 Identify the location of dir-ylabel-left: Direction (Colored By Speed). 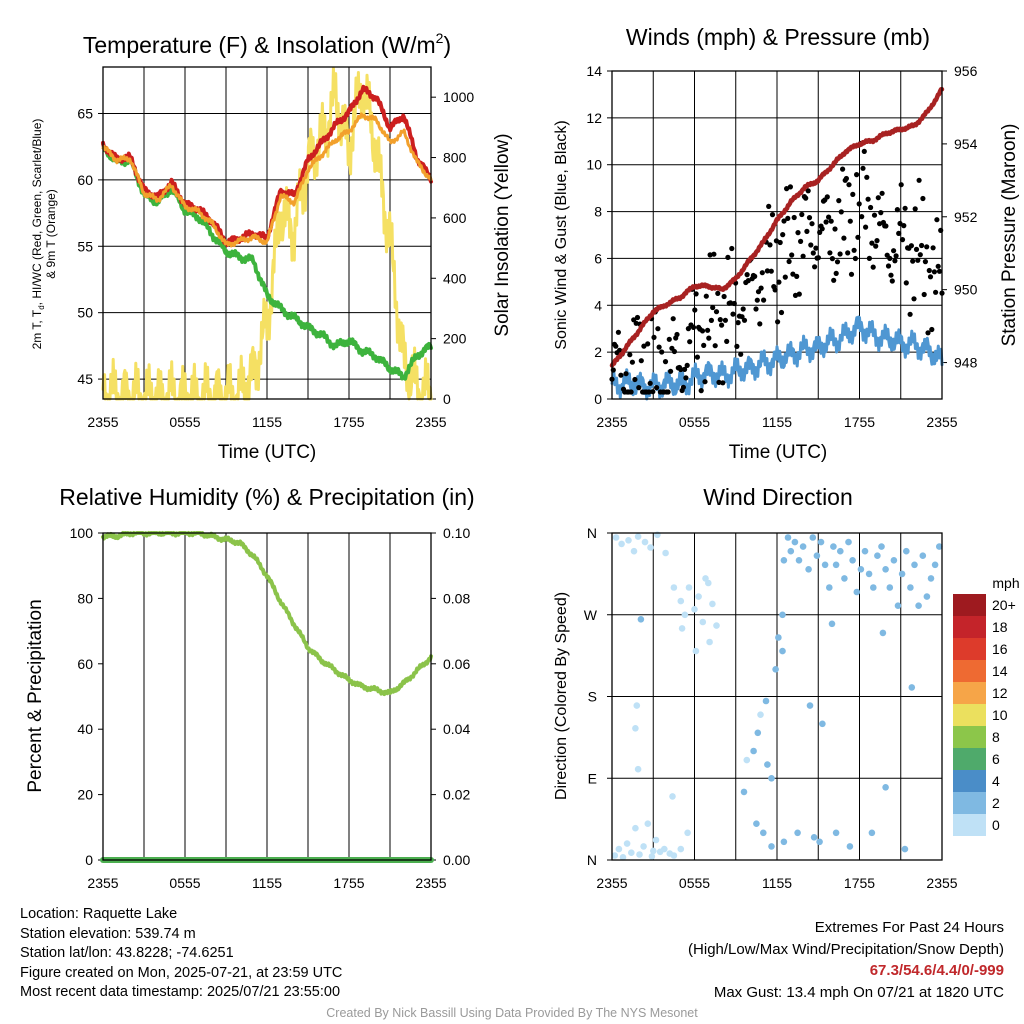
(561, 696).